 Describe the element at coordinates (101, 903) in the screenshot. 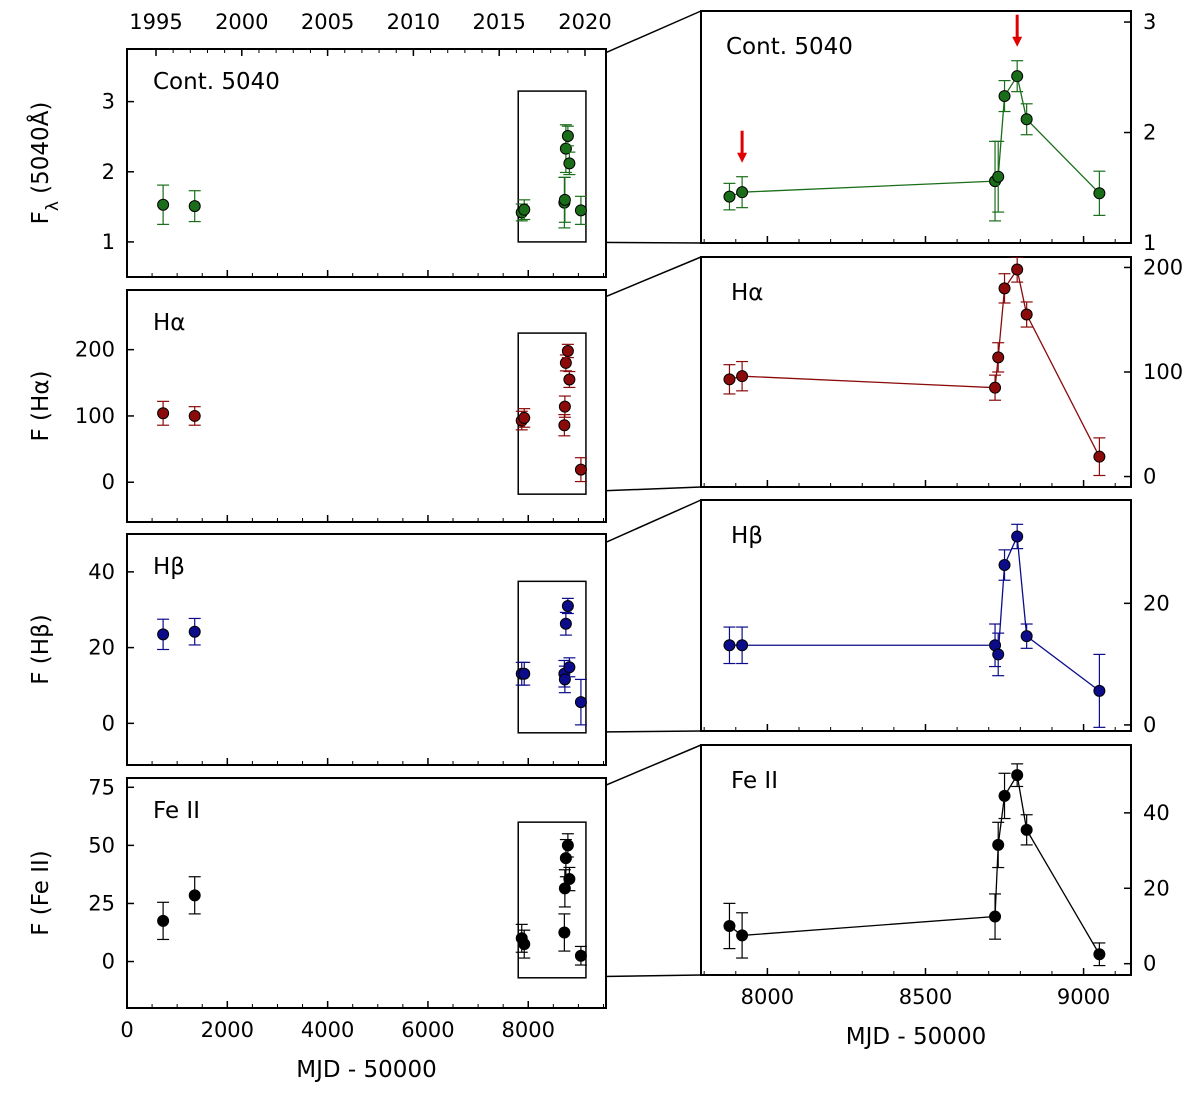

I see `y-tick-label: 25` at that location.